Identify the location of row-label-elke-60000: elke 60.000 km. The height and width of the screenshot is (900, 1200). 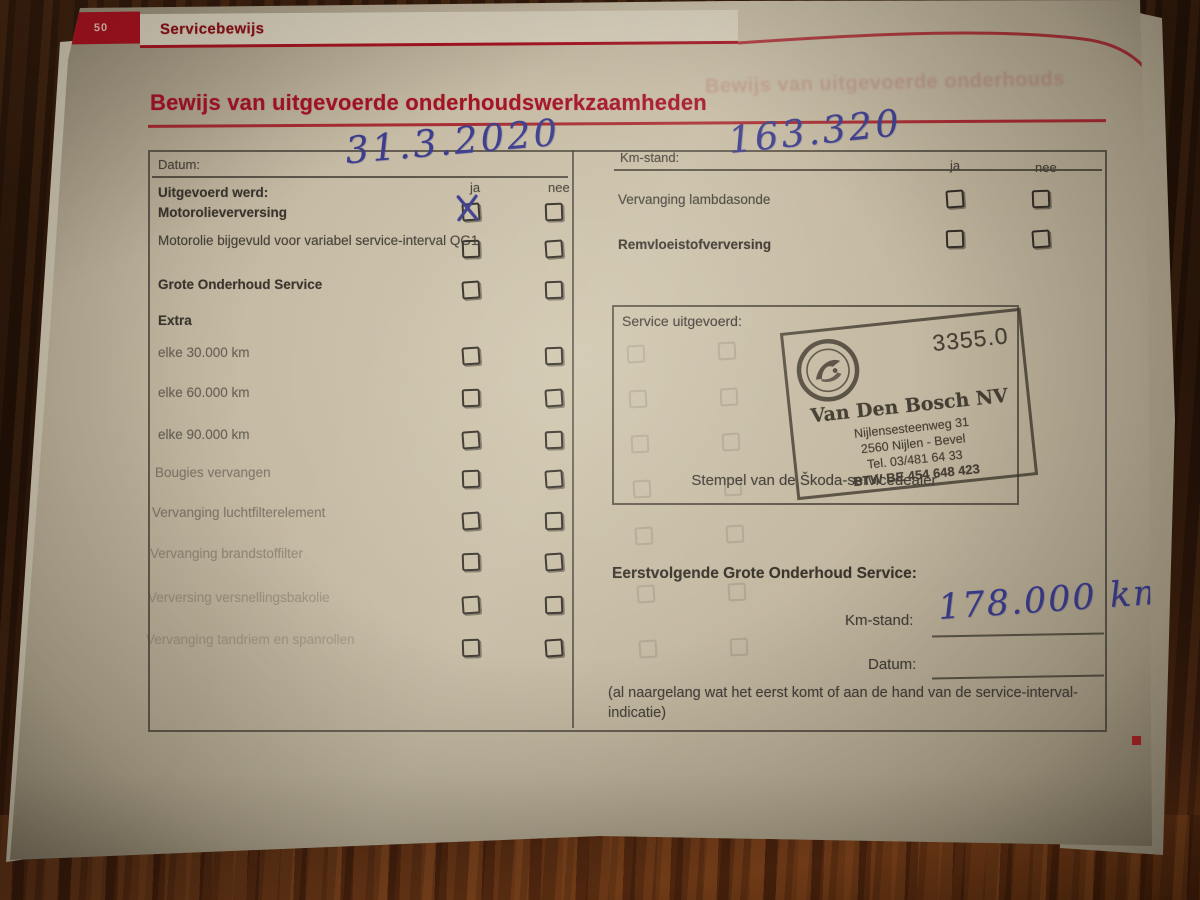
(204, 392).